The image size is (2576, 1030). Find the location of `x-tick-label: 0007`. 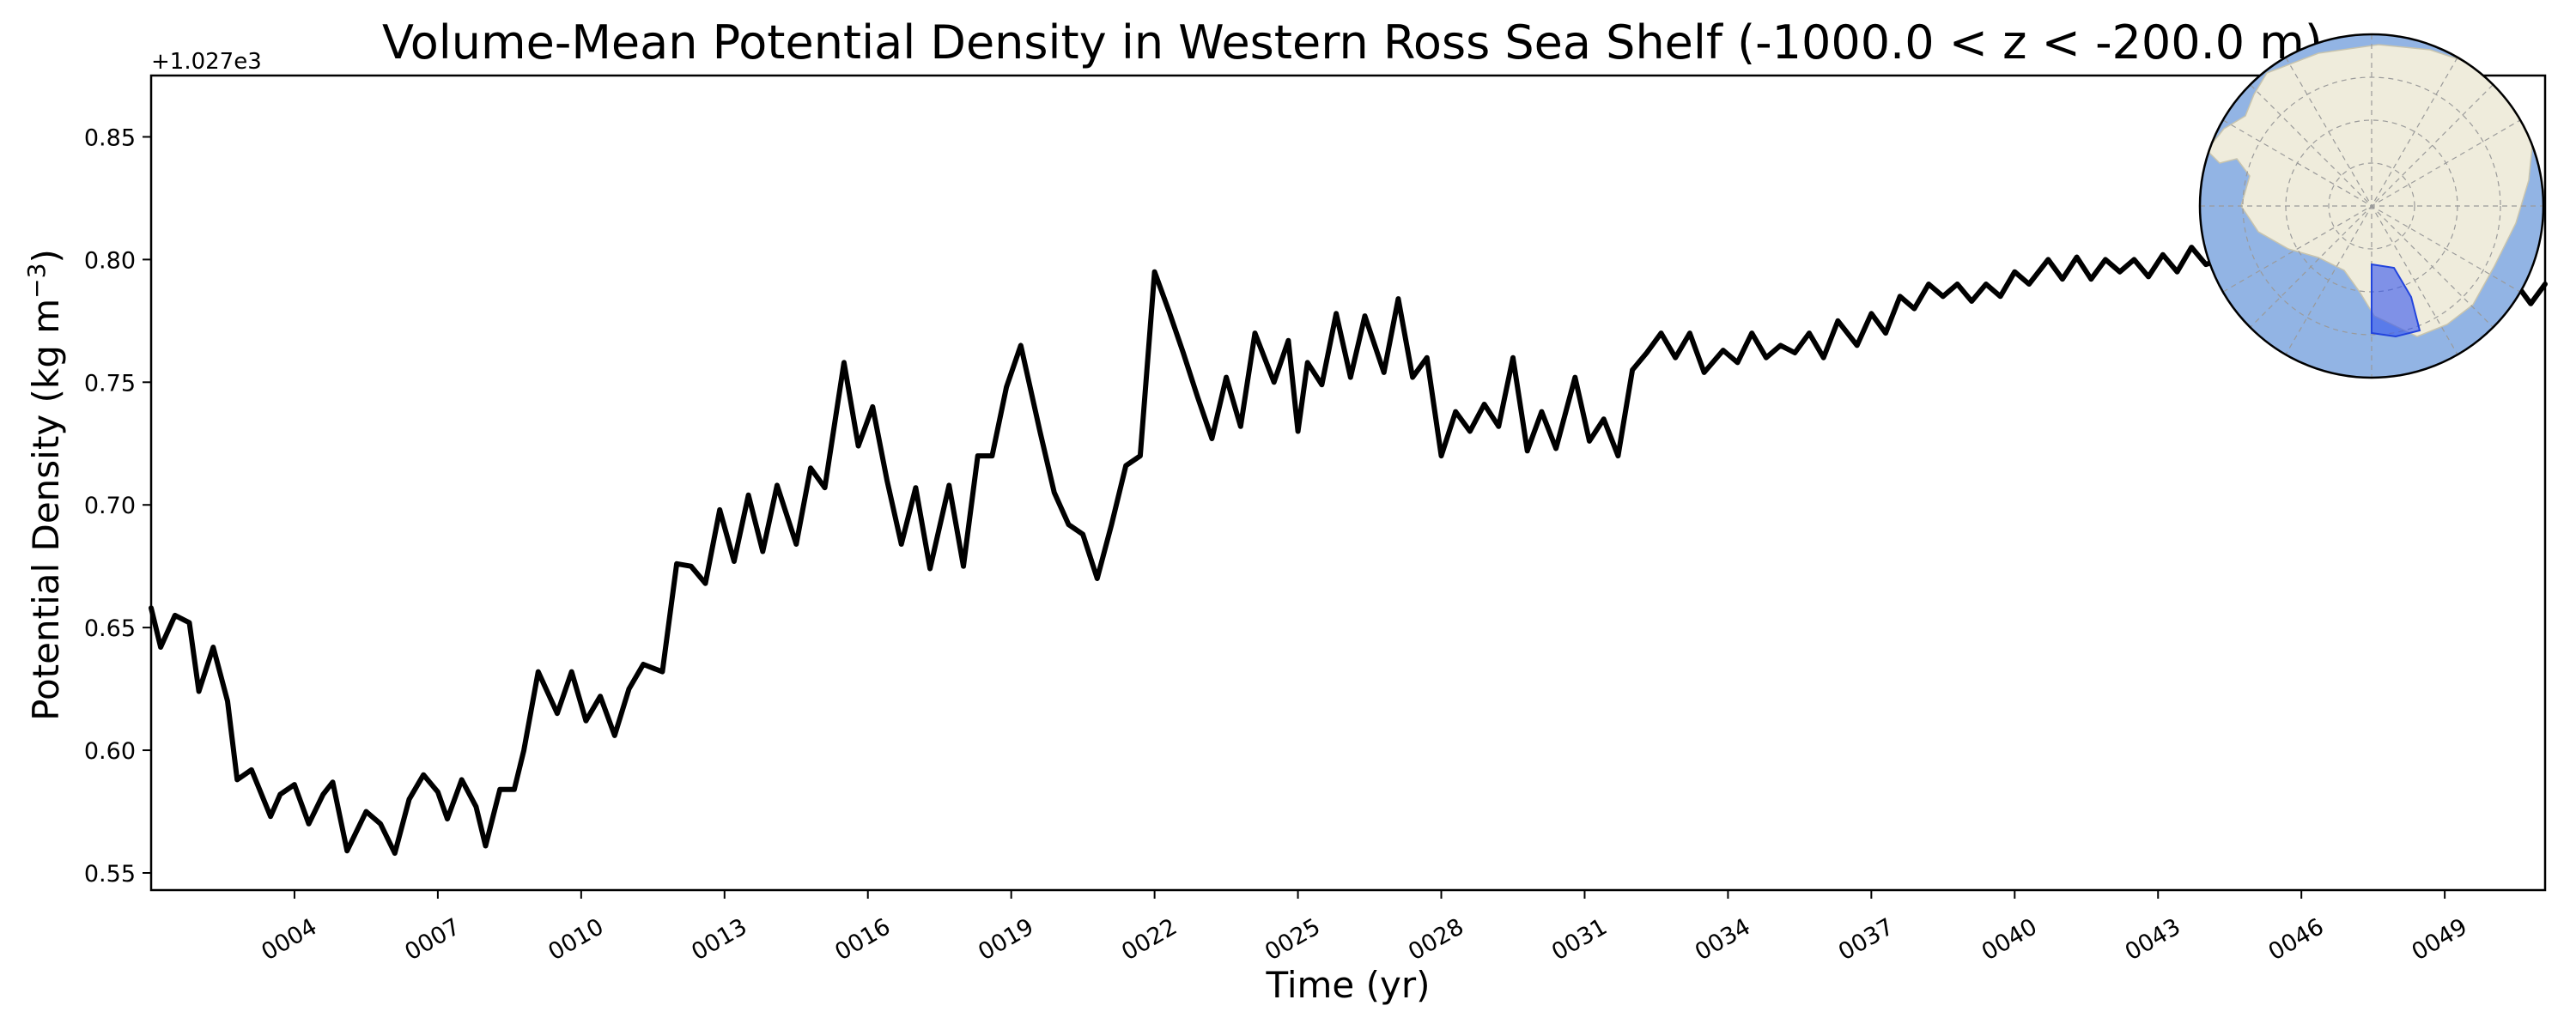

x-tick-label: 0007 is located at coordinates (432, 939).